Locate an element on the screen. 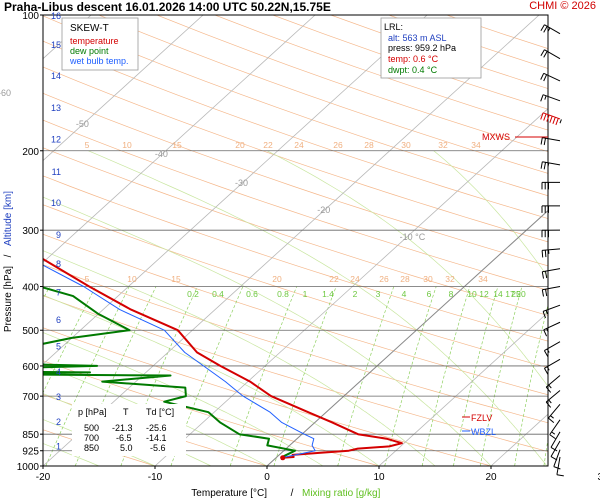 Image resolution: width=600 pixels, height=500 pixels. isotherm-label: -20 is located at coordinates (323, 210).